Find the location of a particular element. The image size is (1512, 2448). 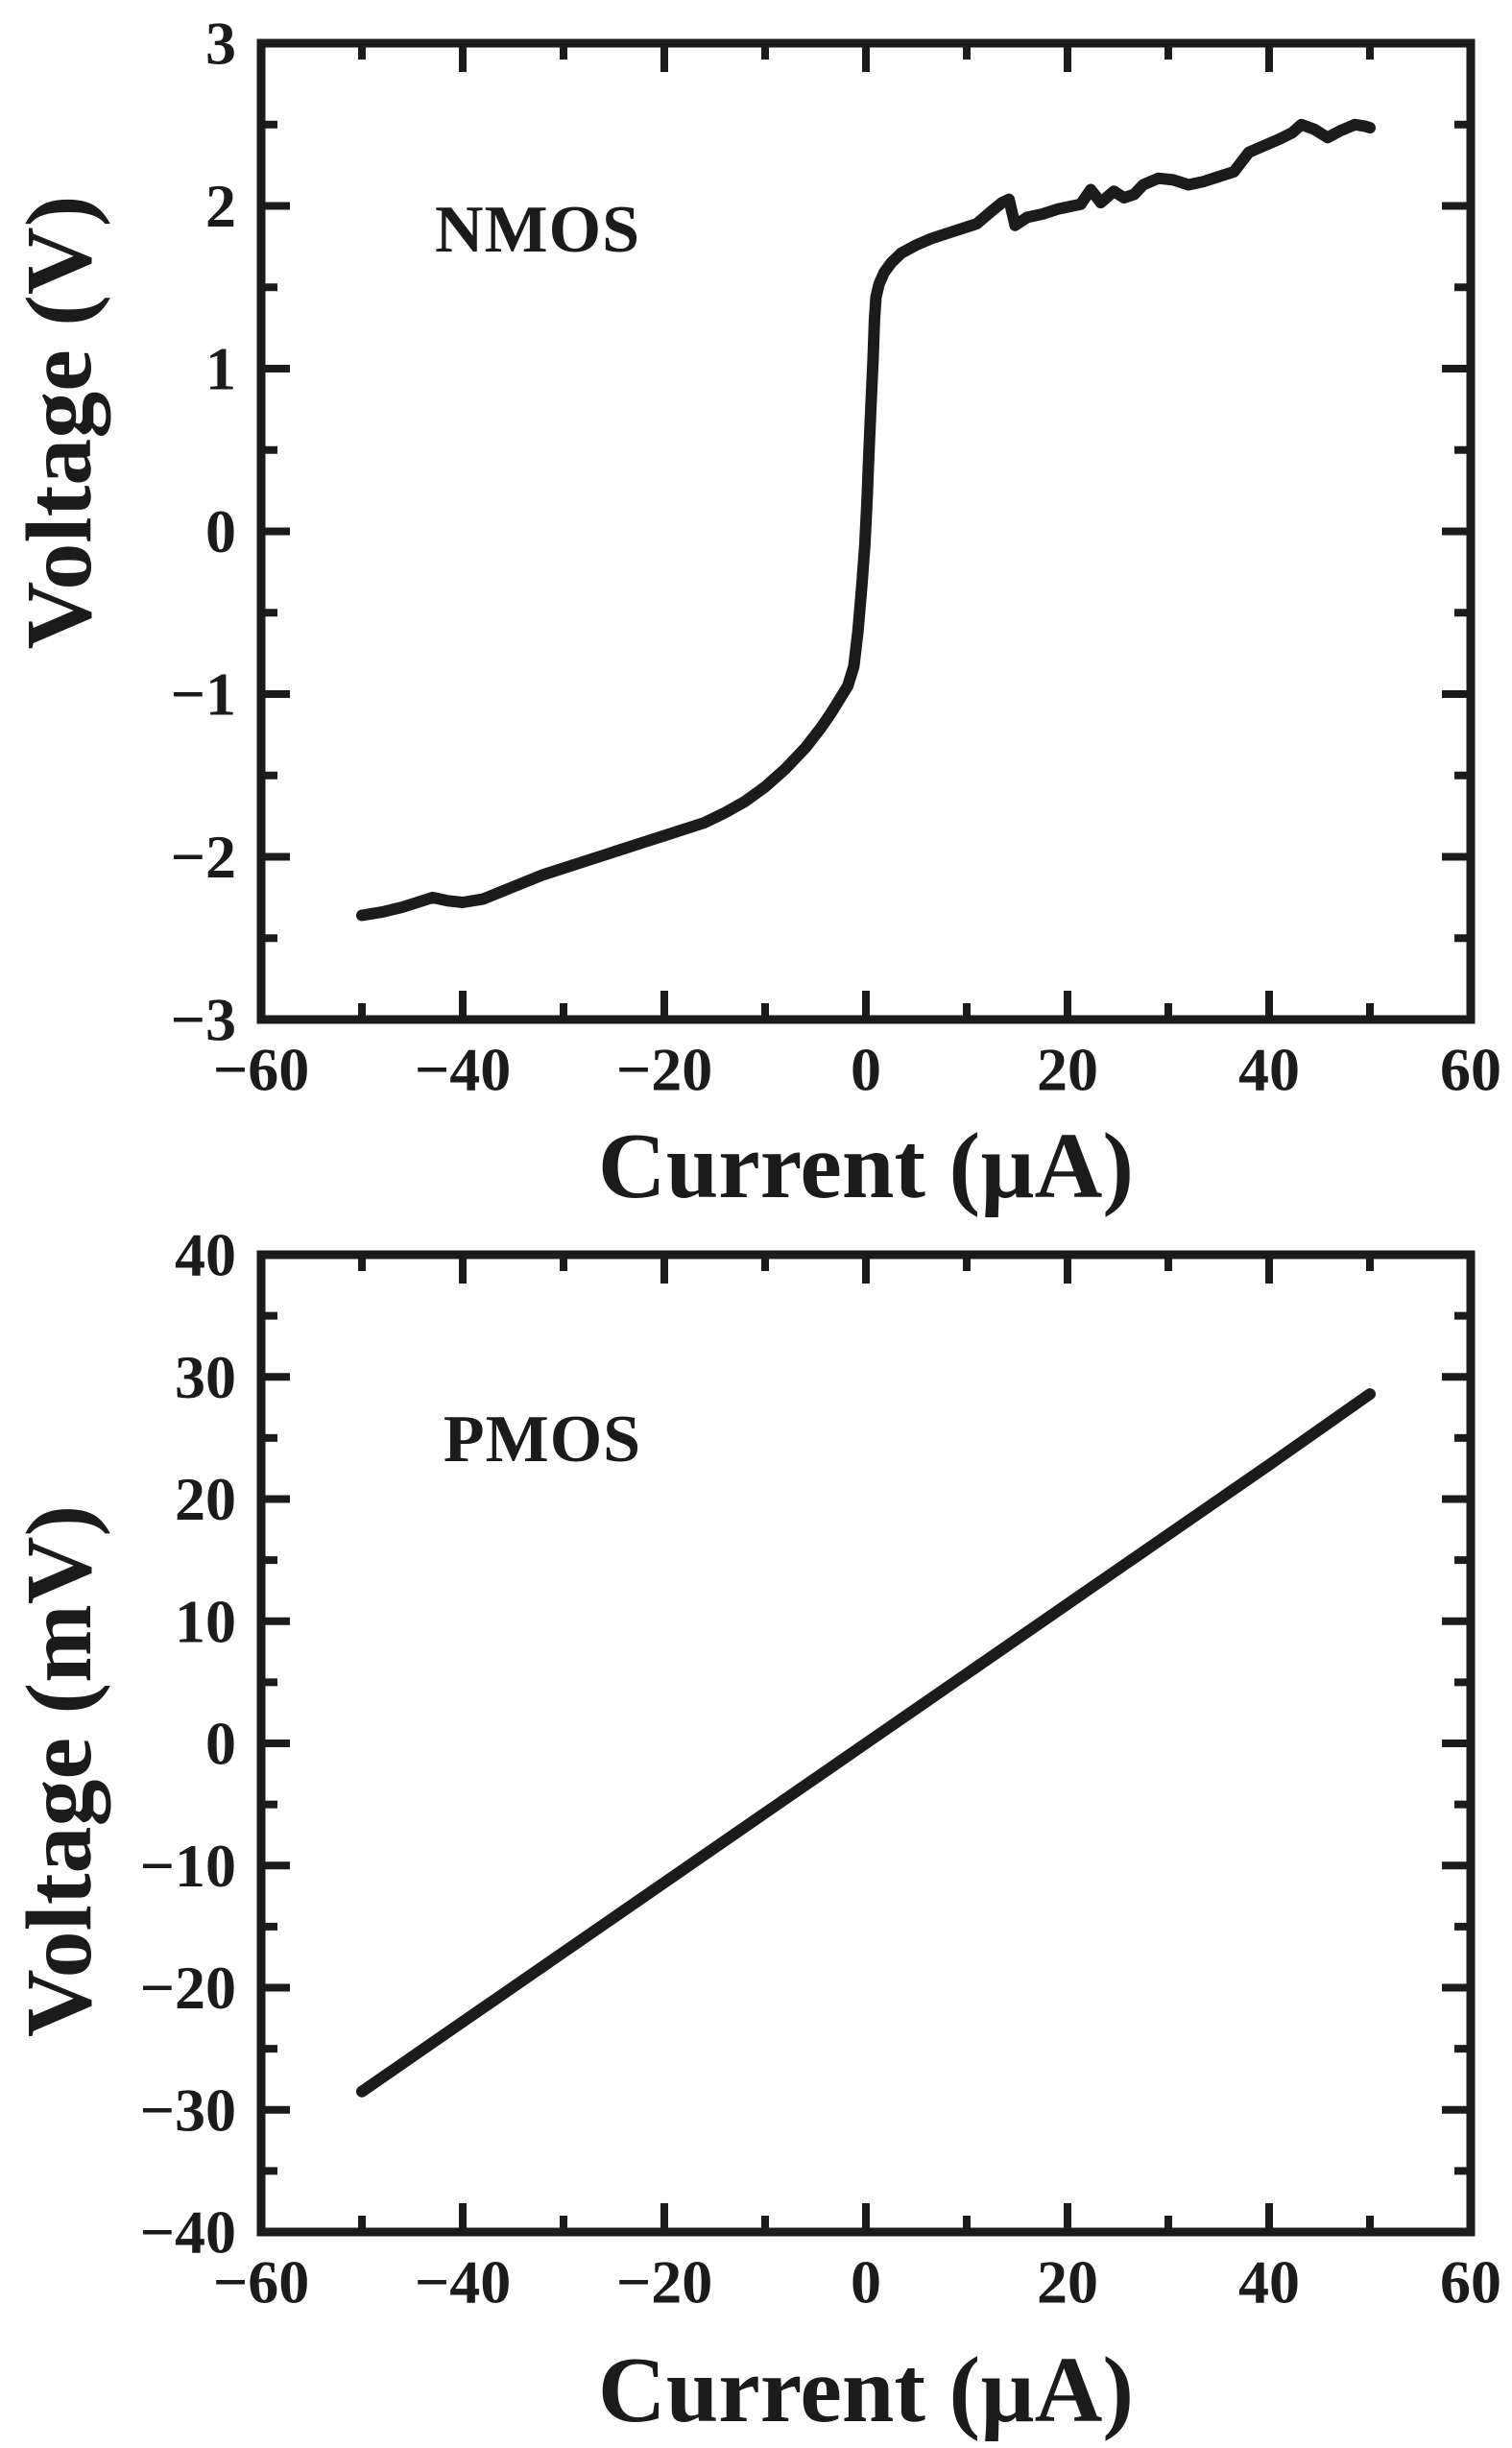

y-tick-label: 1 is located at coordinates (221, 369).